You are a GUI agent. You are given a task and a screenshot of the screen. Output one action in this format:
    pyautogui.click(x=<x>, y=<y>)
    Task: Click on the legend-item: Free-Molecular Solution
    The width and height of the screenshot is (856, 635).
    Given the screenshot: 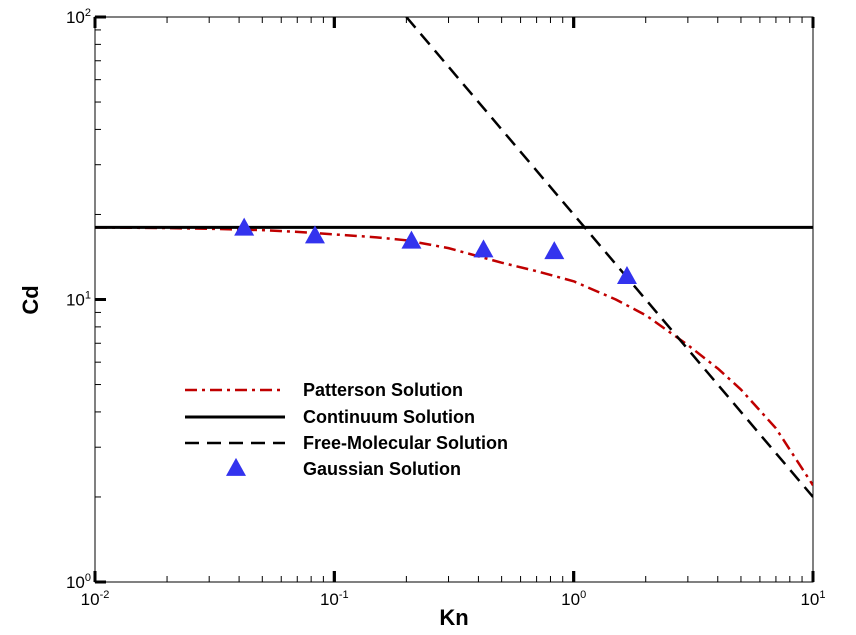 What is the action you would take?
    pyautogui.click(x=346, y=443)
    